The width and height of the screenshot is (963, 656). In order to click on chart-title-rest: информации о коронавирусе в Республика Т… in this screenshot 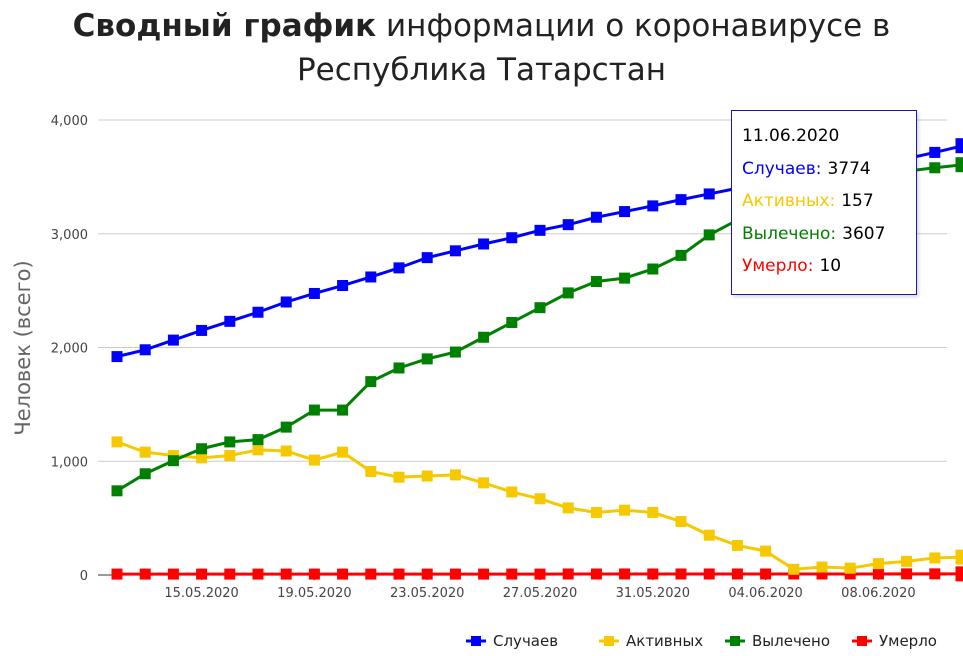, I will do `click(593, 48)`.